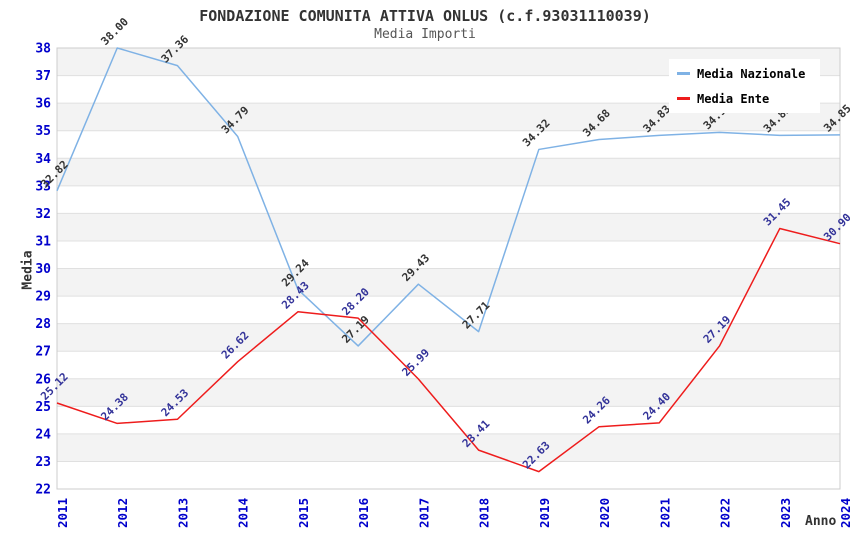 The height and width of the screenshot is (550, 850). I want to click on y-tick-label: 30, so click(43, 269).